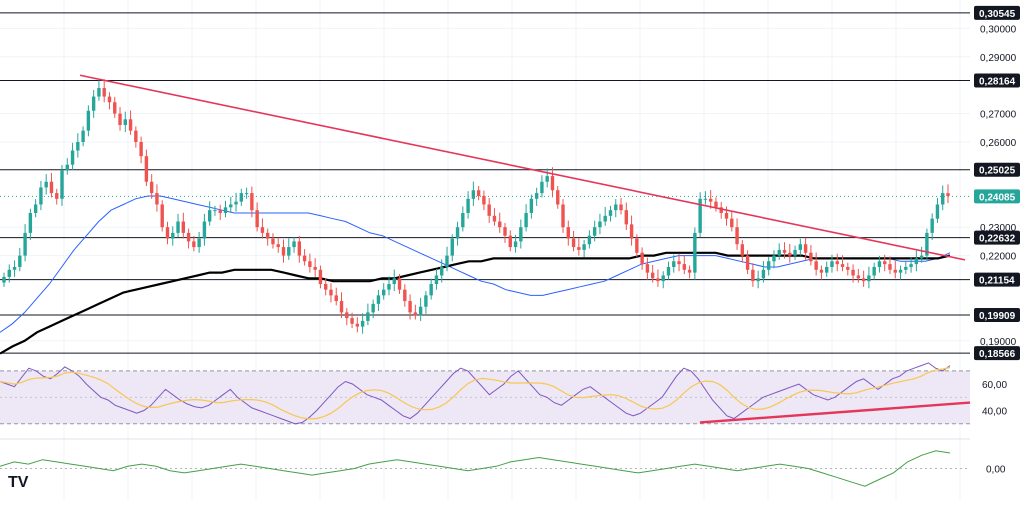 The width and height of the screenshot is (1024, 505). I want to click on level-label: 0,18566, so click(997, 354).